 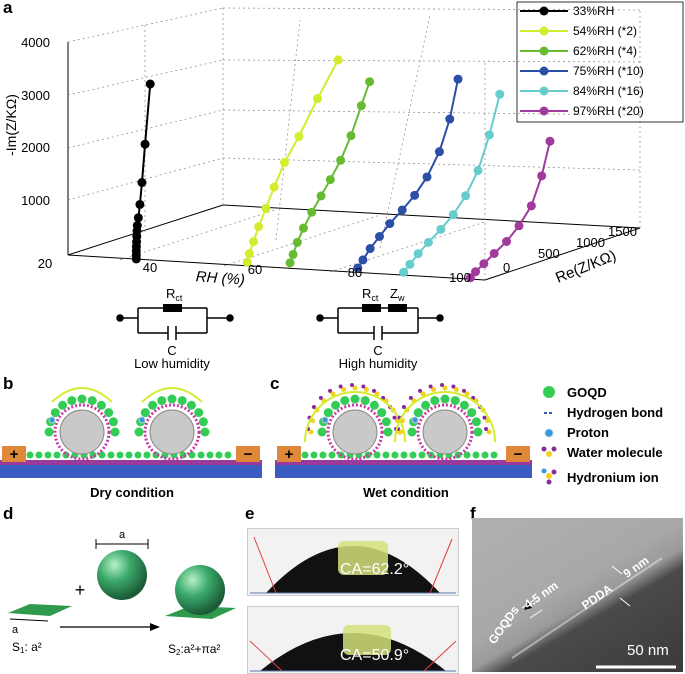 I want to click on contact-angle-bottom: CA=50.9°, so click(x=375, y=655).